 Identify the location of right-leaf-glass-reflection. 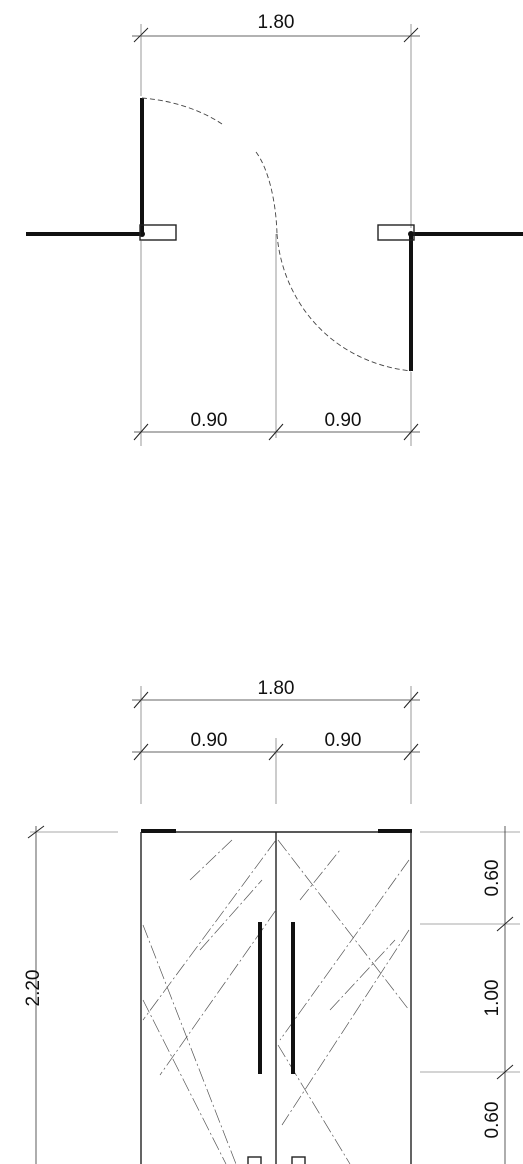
(343, 1001).